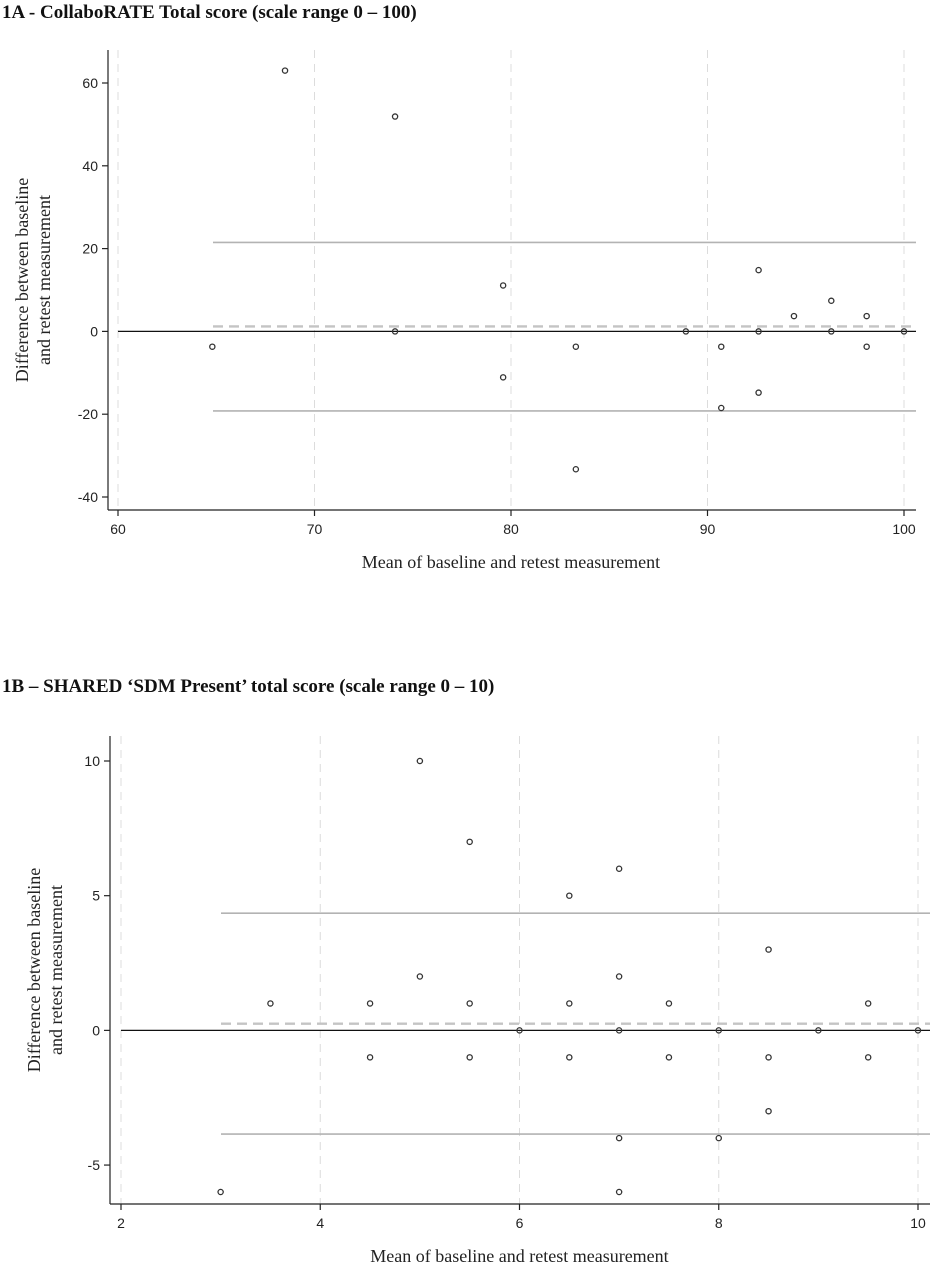  I want to click on ba0-x-tick-label: 70, so click(315, 529).